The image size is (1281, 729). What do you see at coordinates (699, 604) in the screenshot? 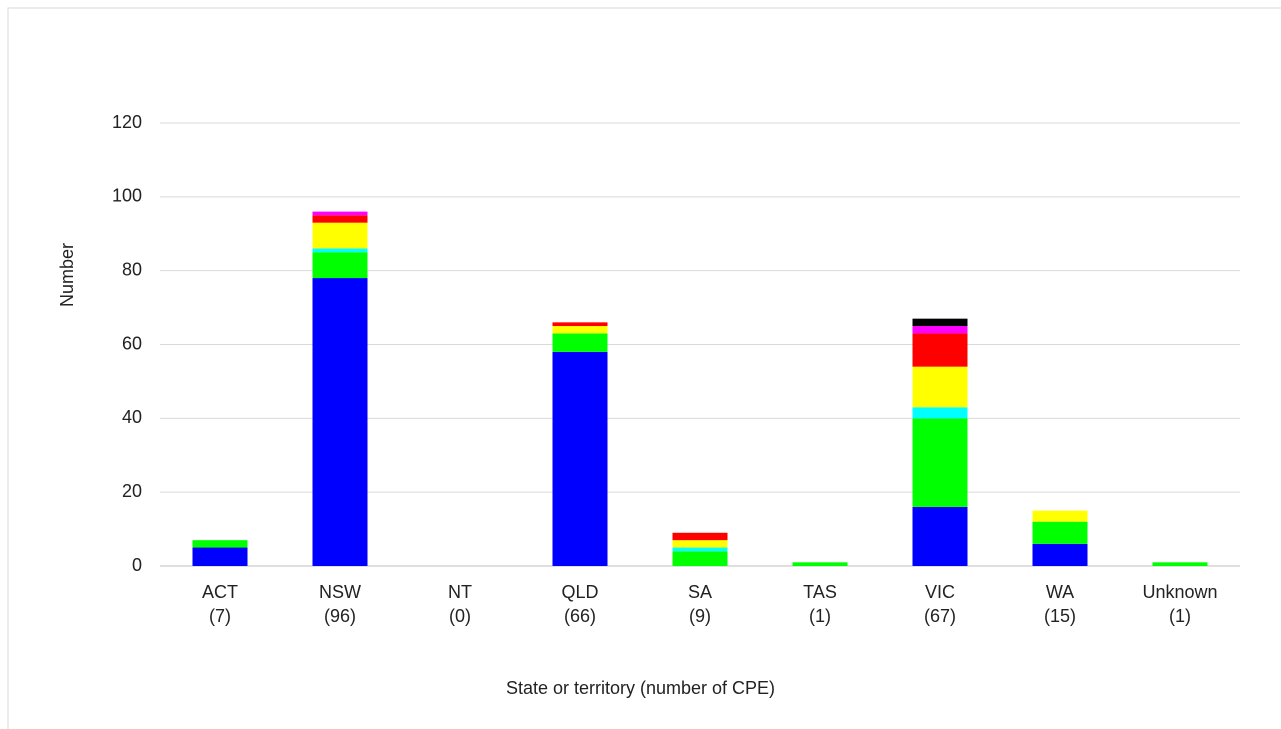
I see `x-tick-label: SA (9)` at bounding box center [699, 604].